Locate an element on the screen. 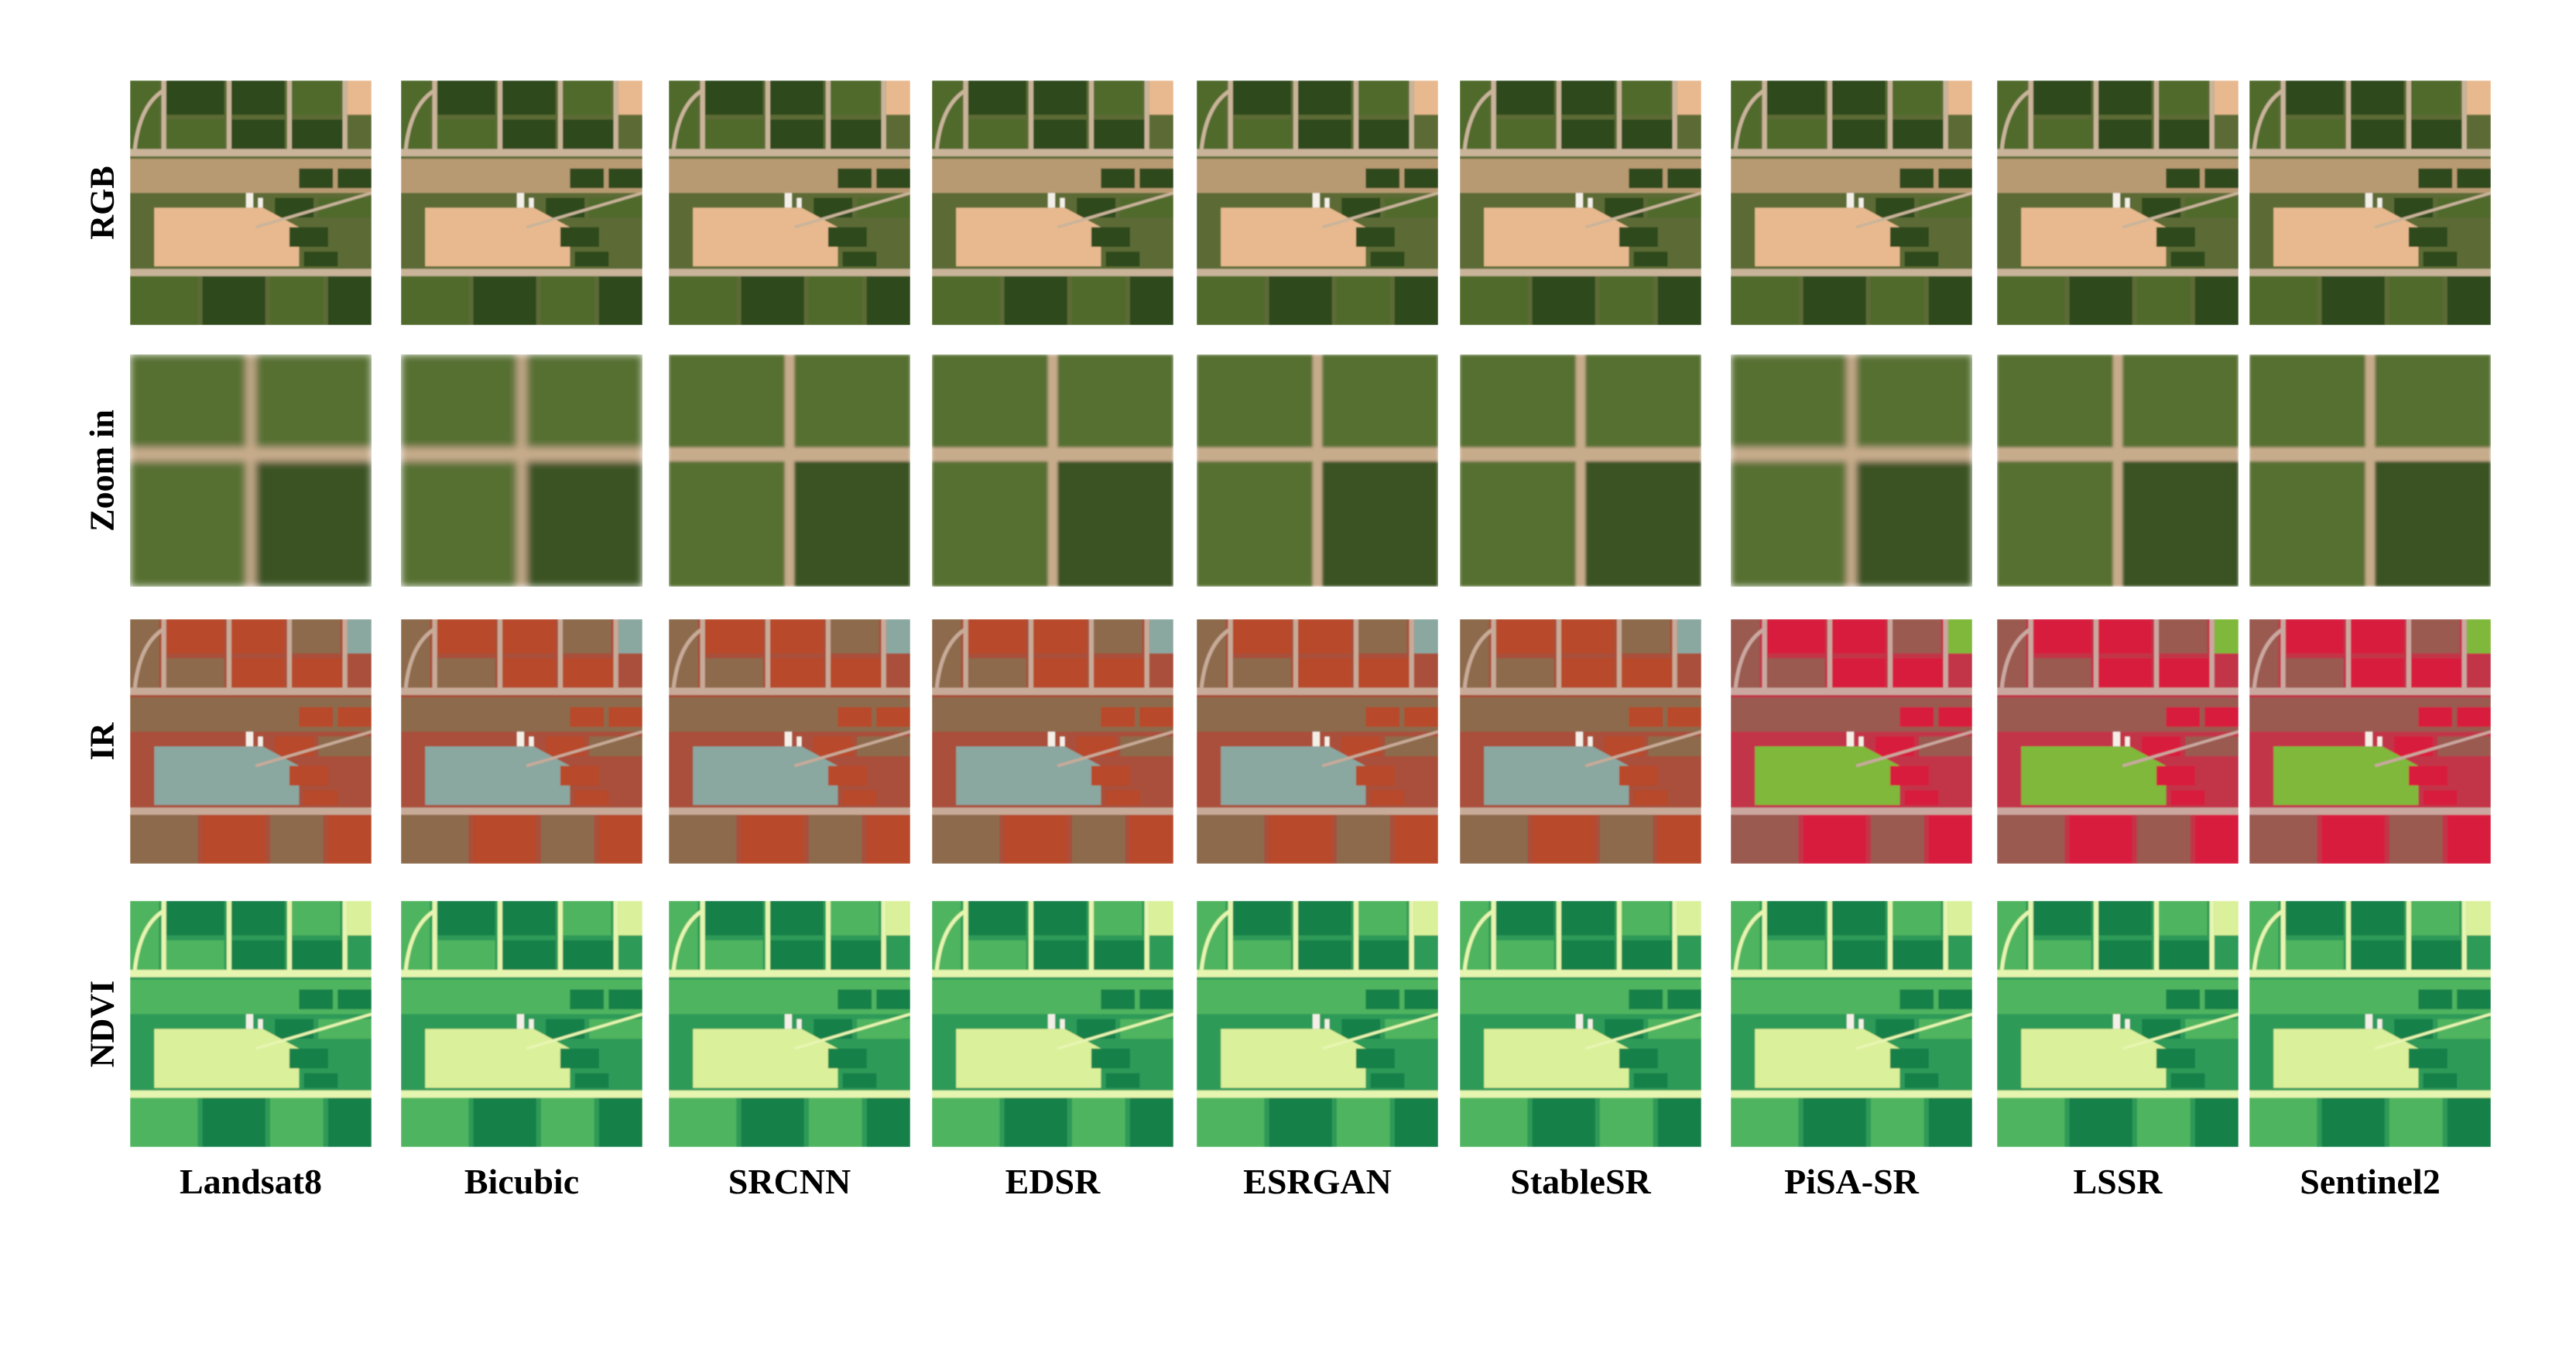 This screenshot has width=2576, height=1356. tile-rgb-landsat8 is located at coordinates (251, 202).